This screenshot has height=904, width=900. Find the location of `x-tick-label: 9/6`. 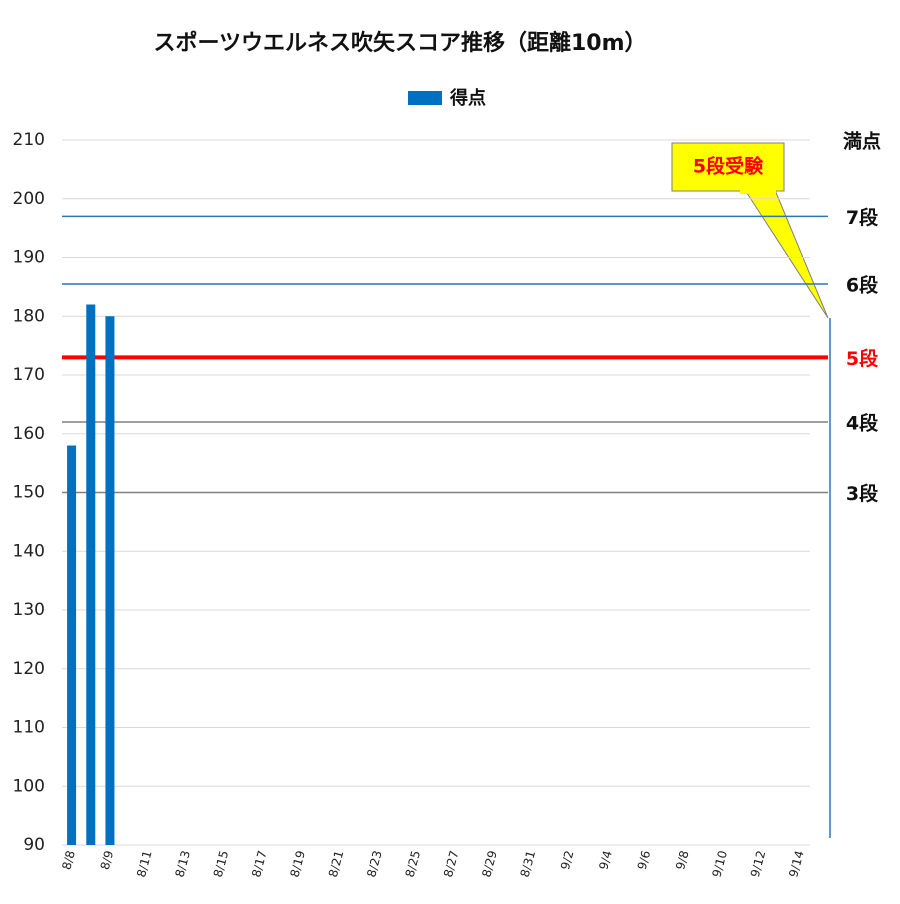

x-tick-label: 9/6 is located at coordinates (644, 860).